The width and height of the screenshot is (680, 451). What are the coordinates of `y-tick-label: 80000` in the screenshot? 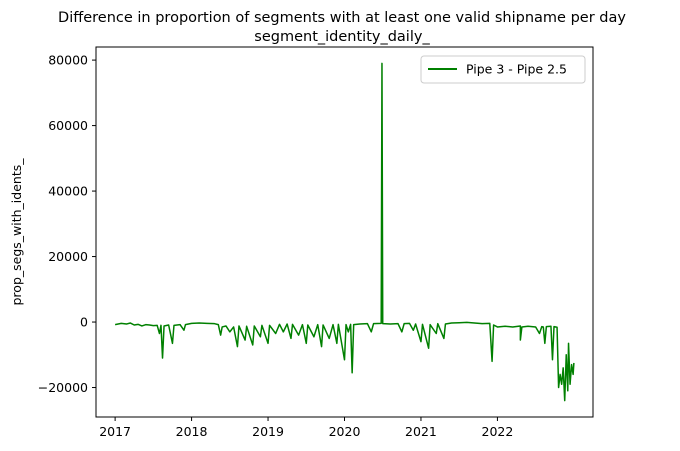 It's located at (68, 60).